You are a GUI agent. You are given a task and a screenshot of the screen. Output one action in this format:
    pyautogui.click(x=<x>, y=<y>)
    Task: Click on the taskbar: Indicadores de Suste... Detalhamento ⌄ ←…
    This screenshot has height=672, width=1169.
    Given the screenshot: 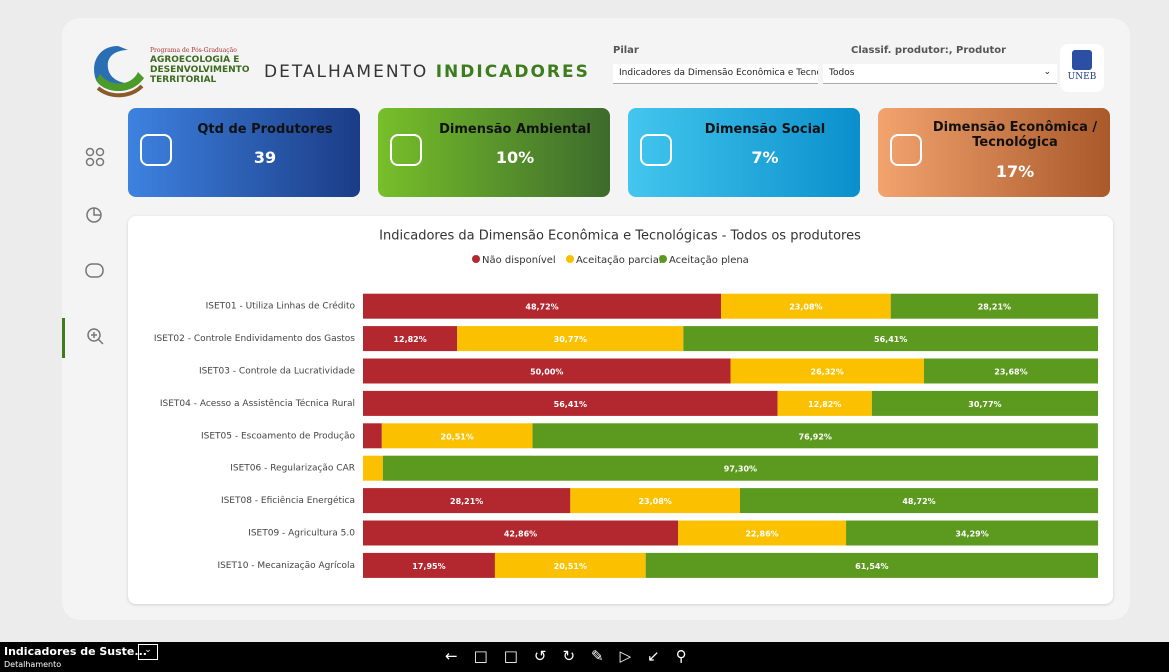 What is the action you would take?
    pyautogui.click(x=584, y=657)
    